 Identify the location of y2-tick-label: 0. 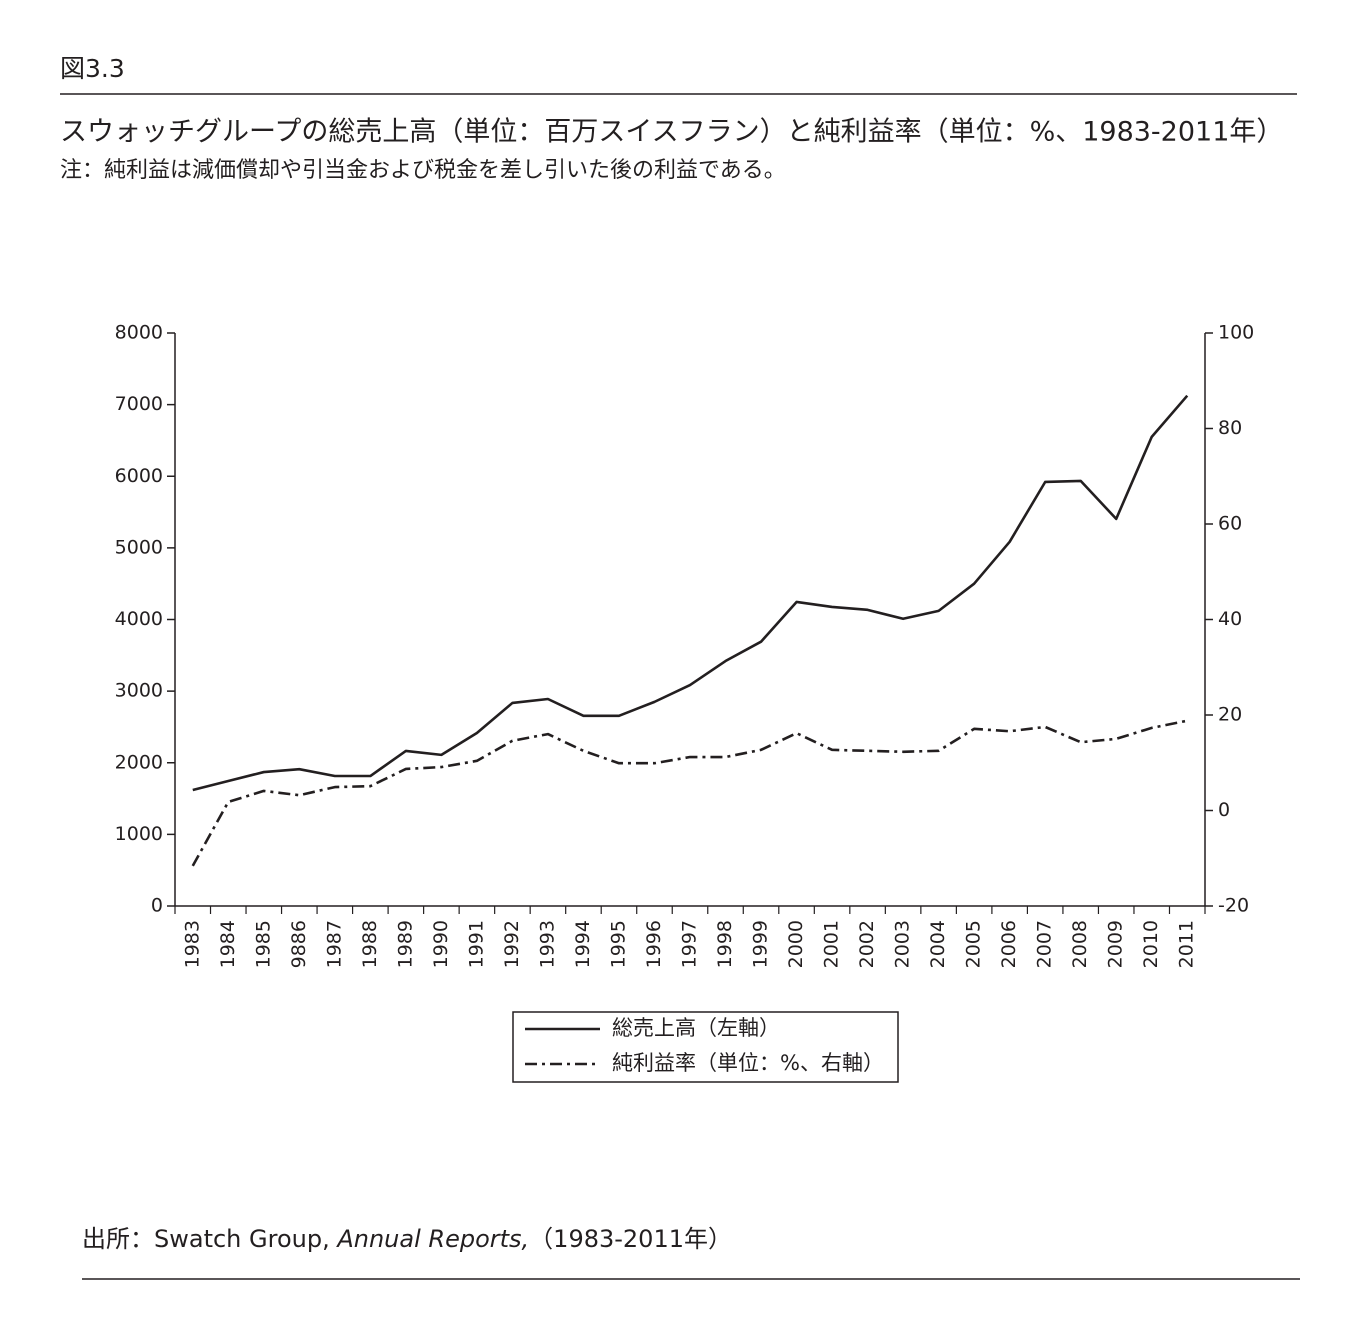
(1224, 810).